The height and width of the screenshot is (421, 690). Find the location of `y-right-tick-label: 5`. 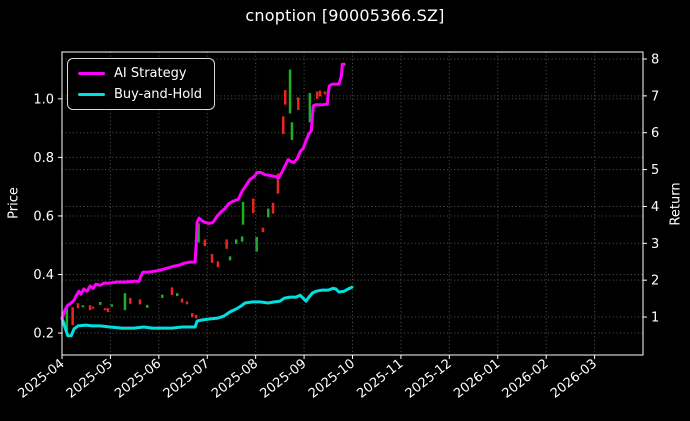

y-right-tick-label: 5 is located at coordinates (655, 170).